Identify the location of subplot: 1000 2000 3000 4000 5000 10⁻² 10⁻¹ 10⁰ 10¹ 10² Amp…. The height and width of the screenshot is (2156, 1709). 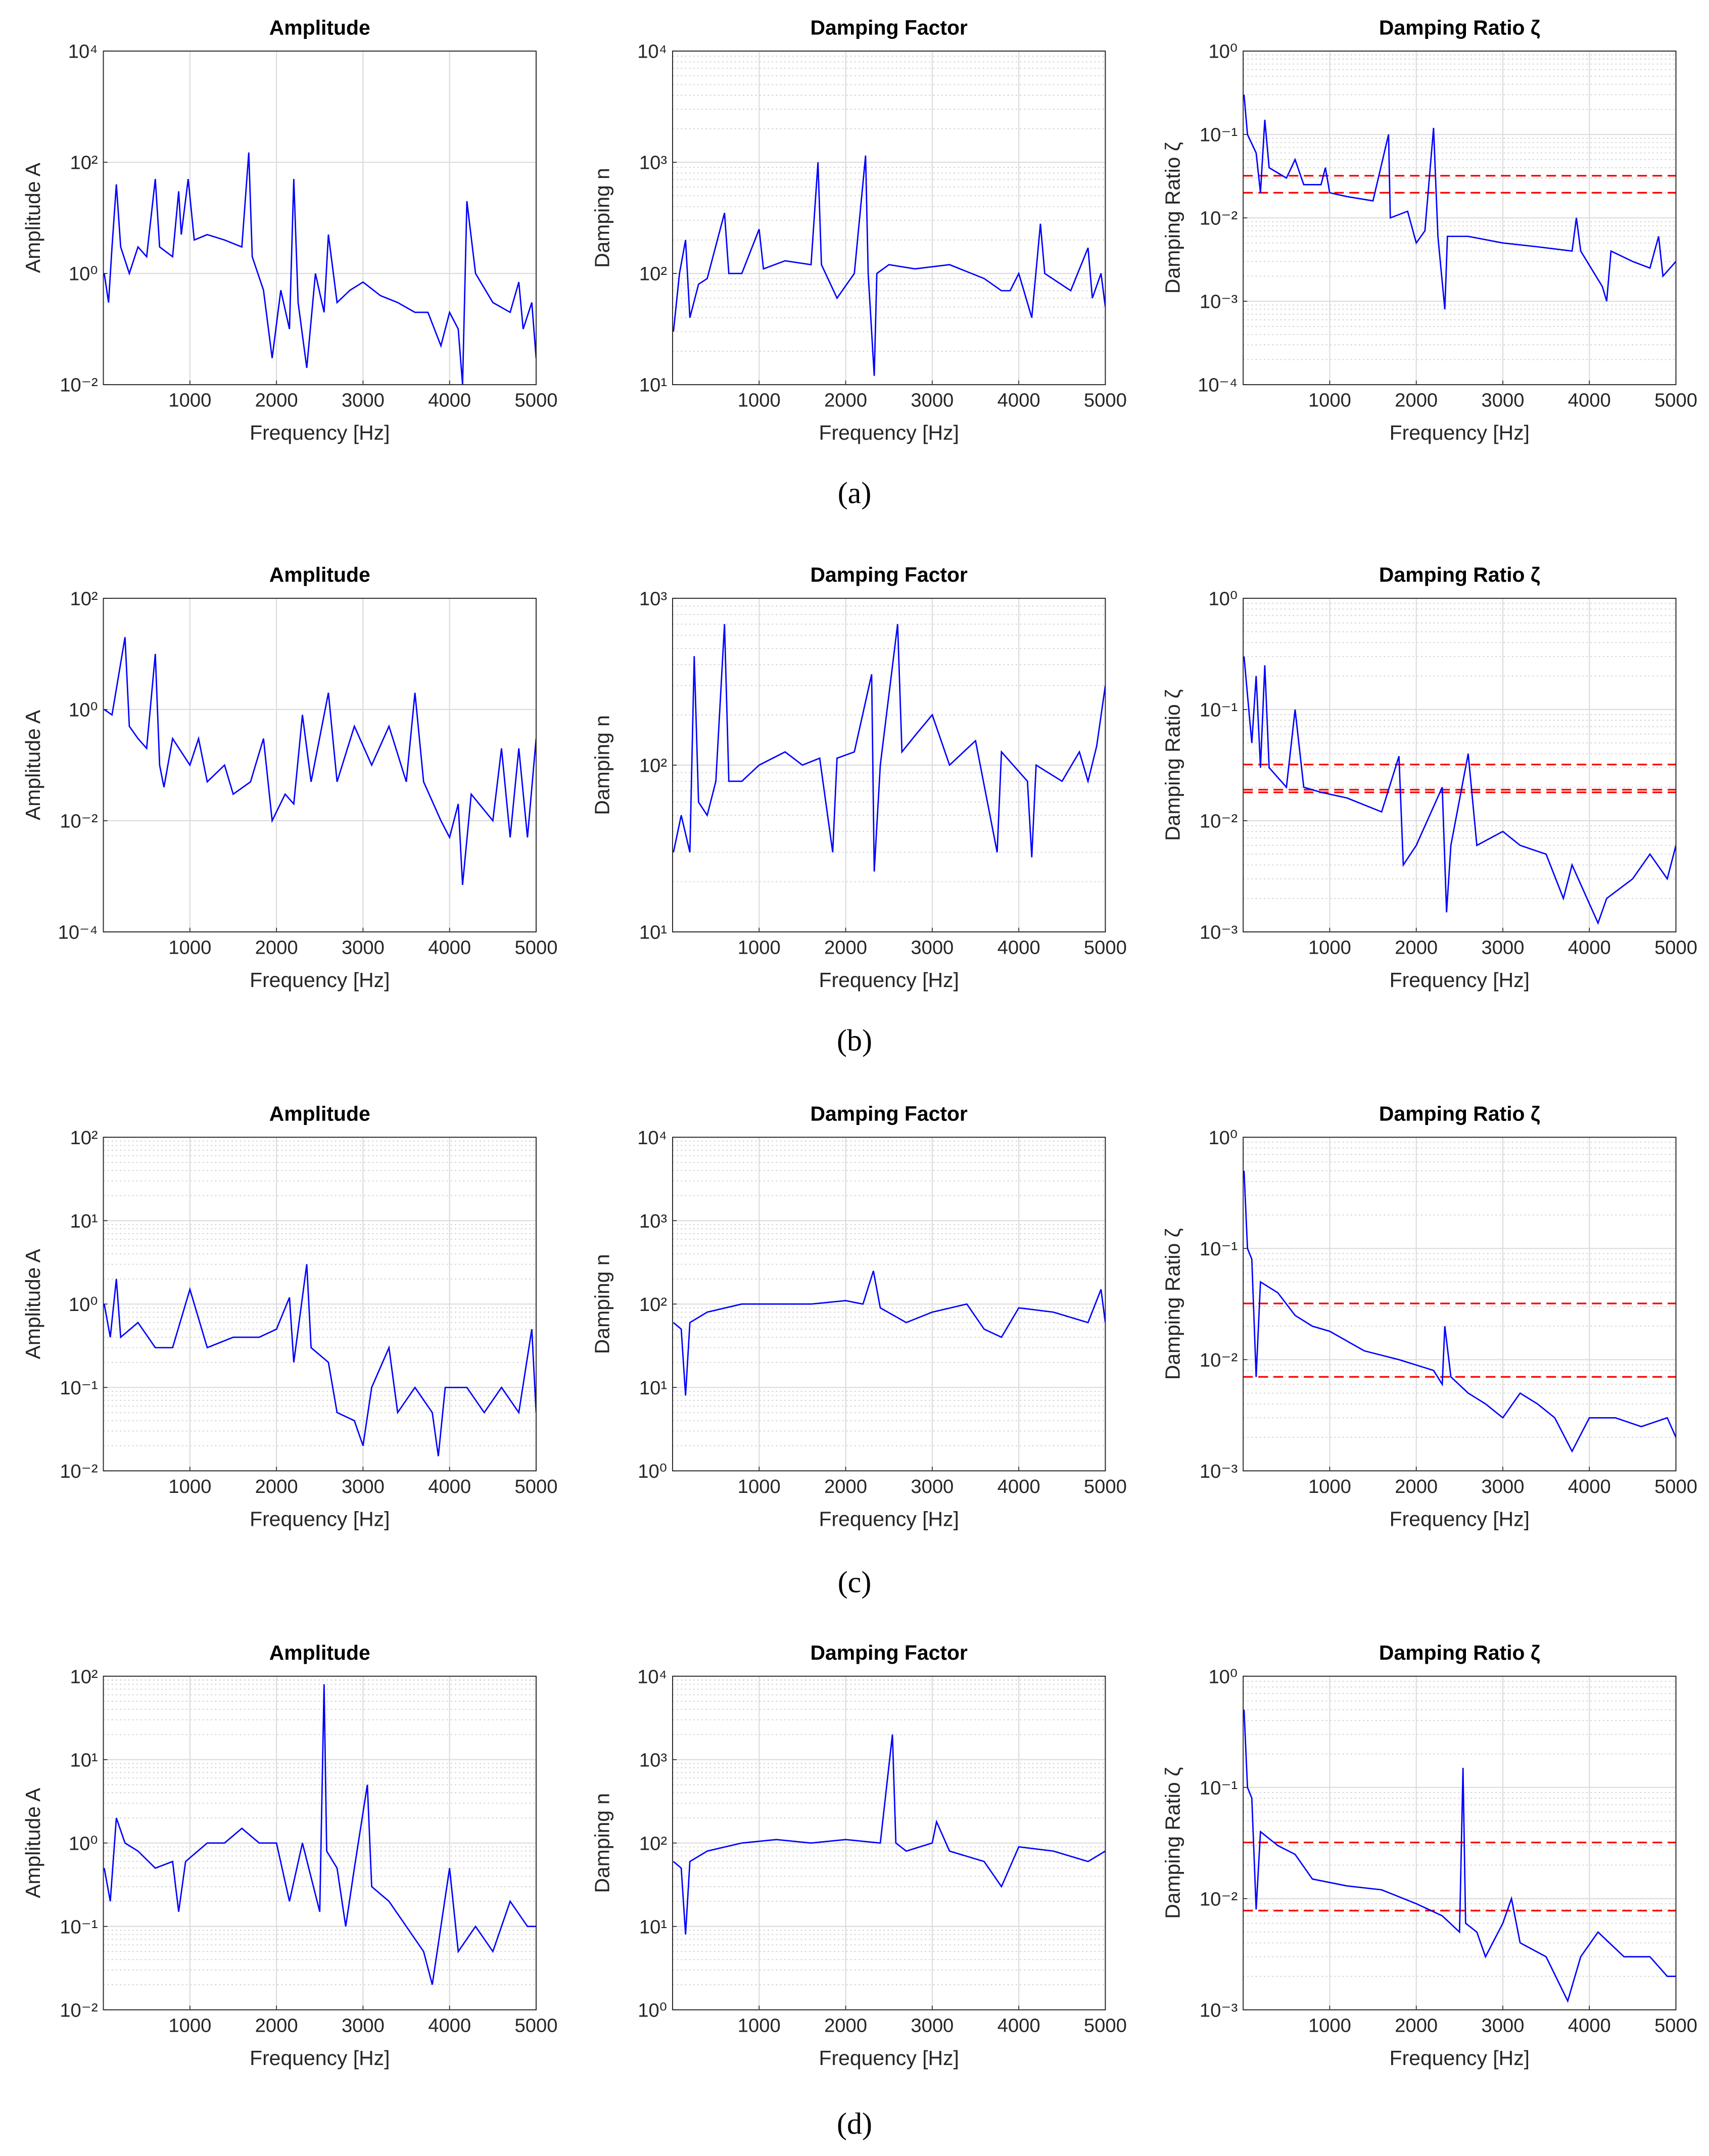
(289, 1855).